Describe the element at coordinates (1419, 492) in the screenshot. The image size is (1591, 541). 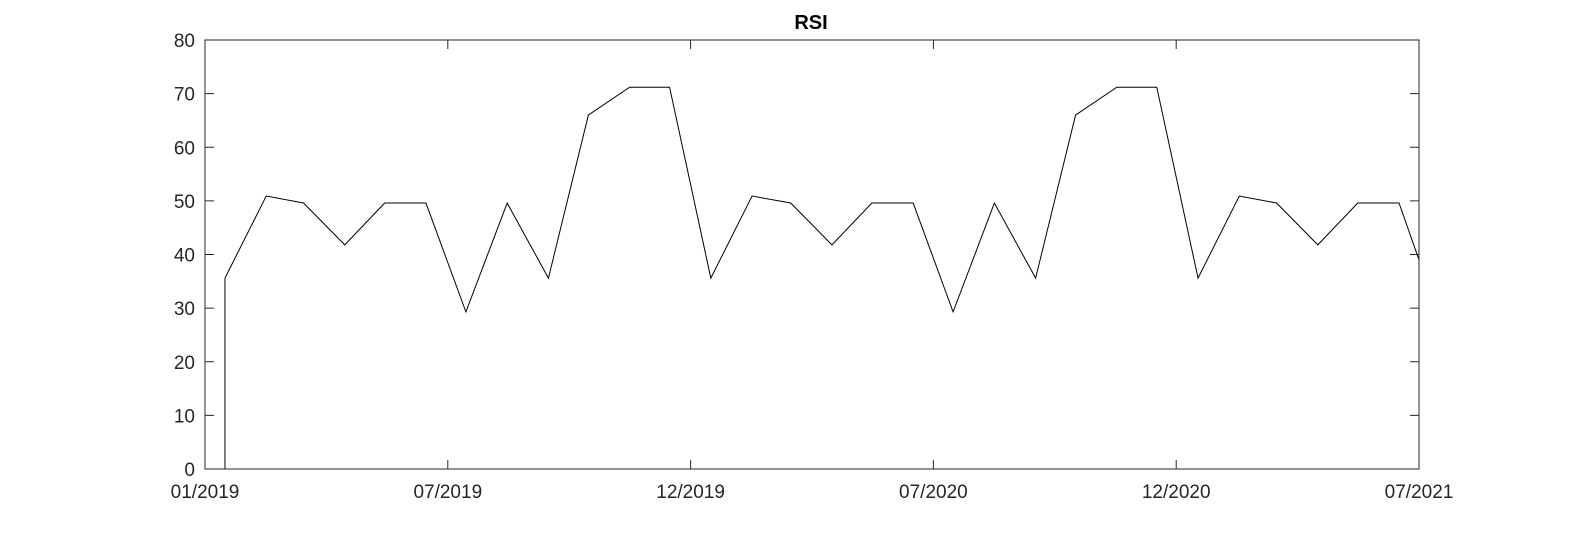
I see `x-tick-label: 07/2021` at that location.